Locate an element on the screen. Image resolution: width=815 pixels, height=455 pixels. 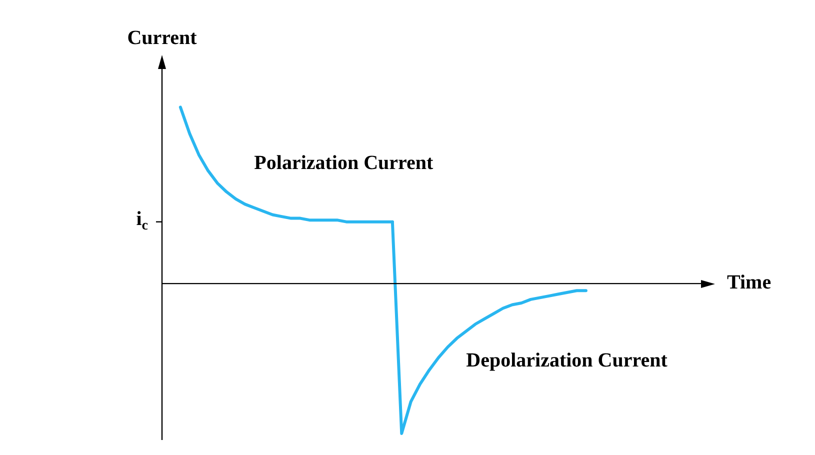
x-axis-title: Time is located at coordinates (749, 283).